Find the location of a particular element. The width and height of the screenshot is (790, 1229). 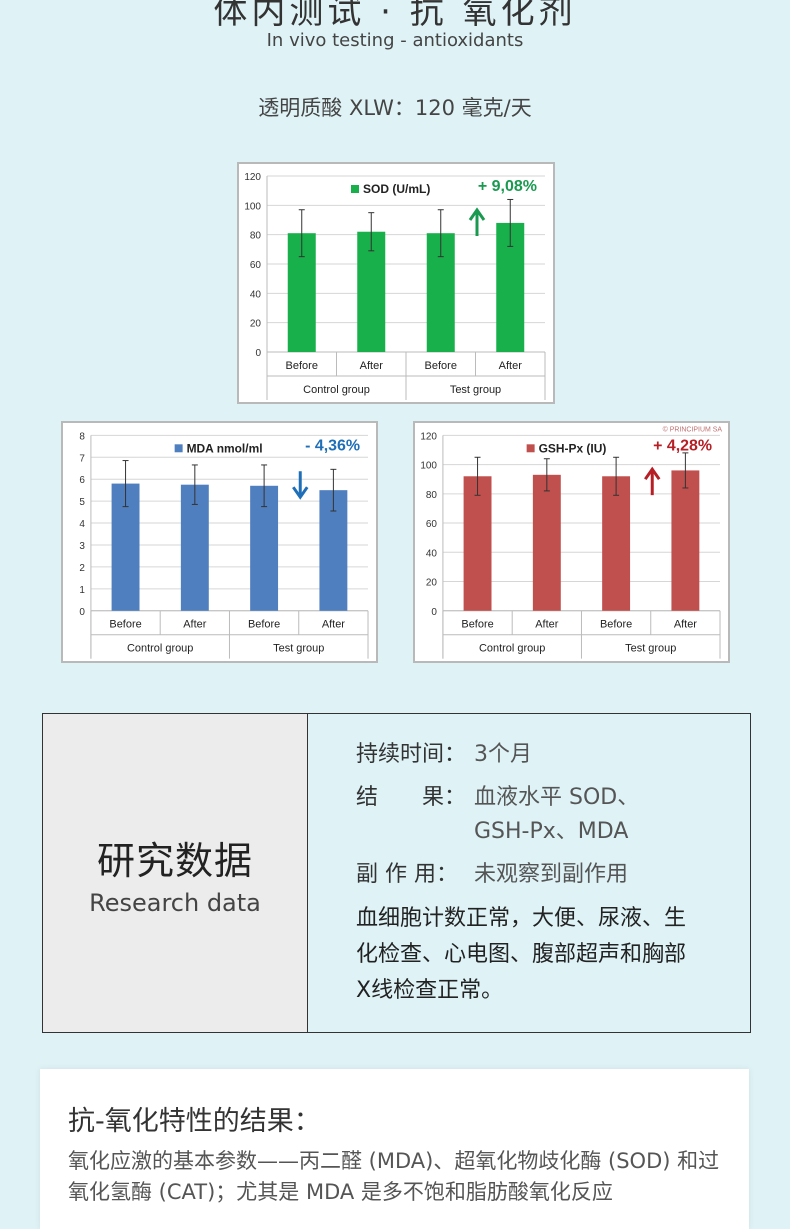

gsh-y-tick-label: 40 is located at coordinates (432, 553).